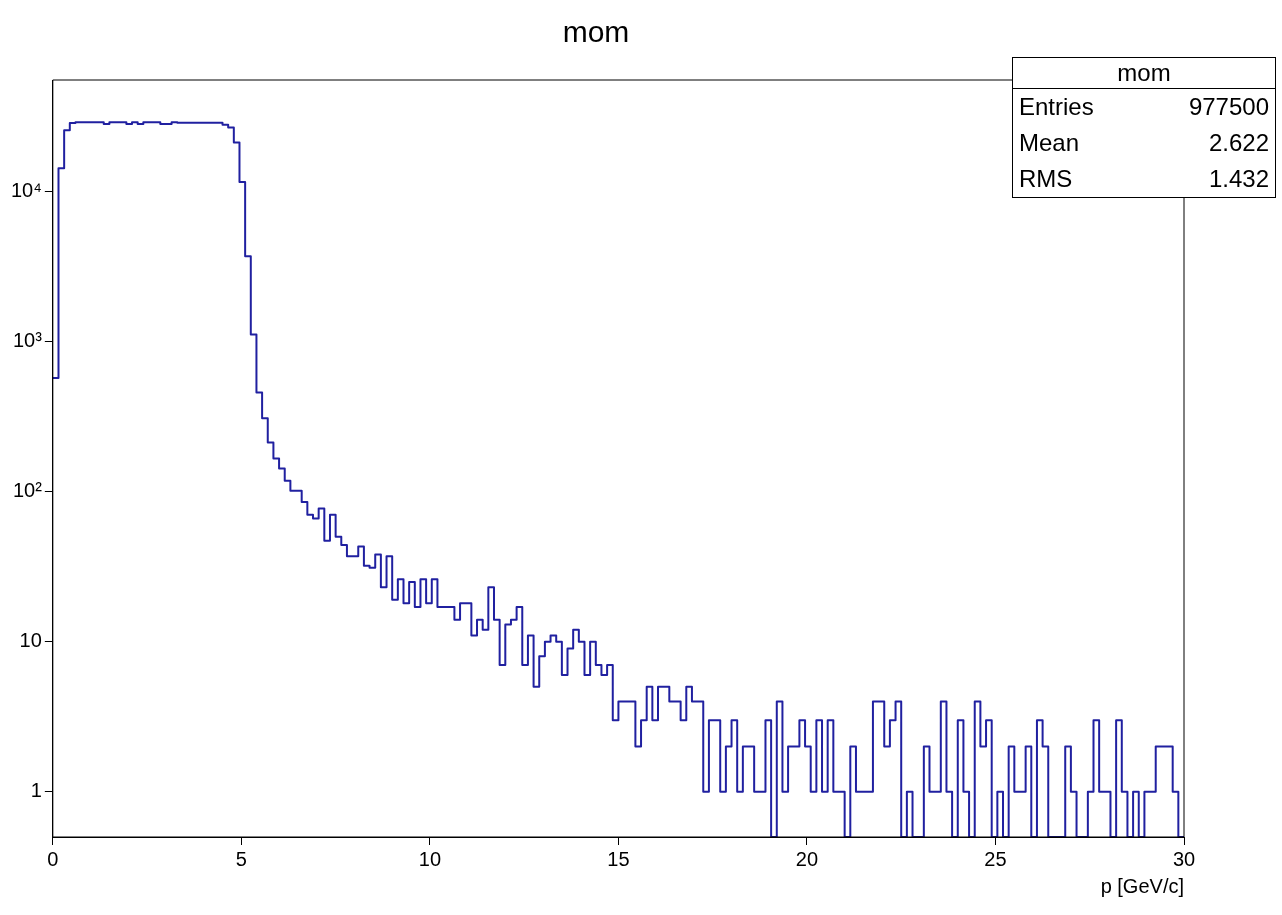 This screenshot has width=1282, height=915. I want to click on y-tick-label: 10⁴, so click(26, 189).